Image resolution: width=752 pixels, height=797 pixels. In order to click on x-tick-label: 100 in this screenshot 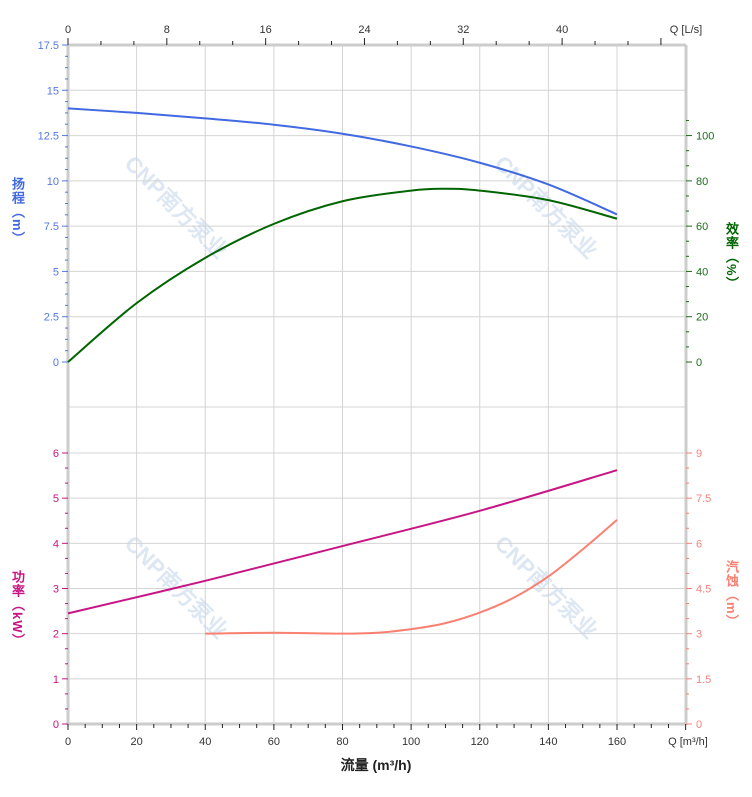, I will do `click(411, 742)`.